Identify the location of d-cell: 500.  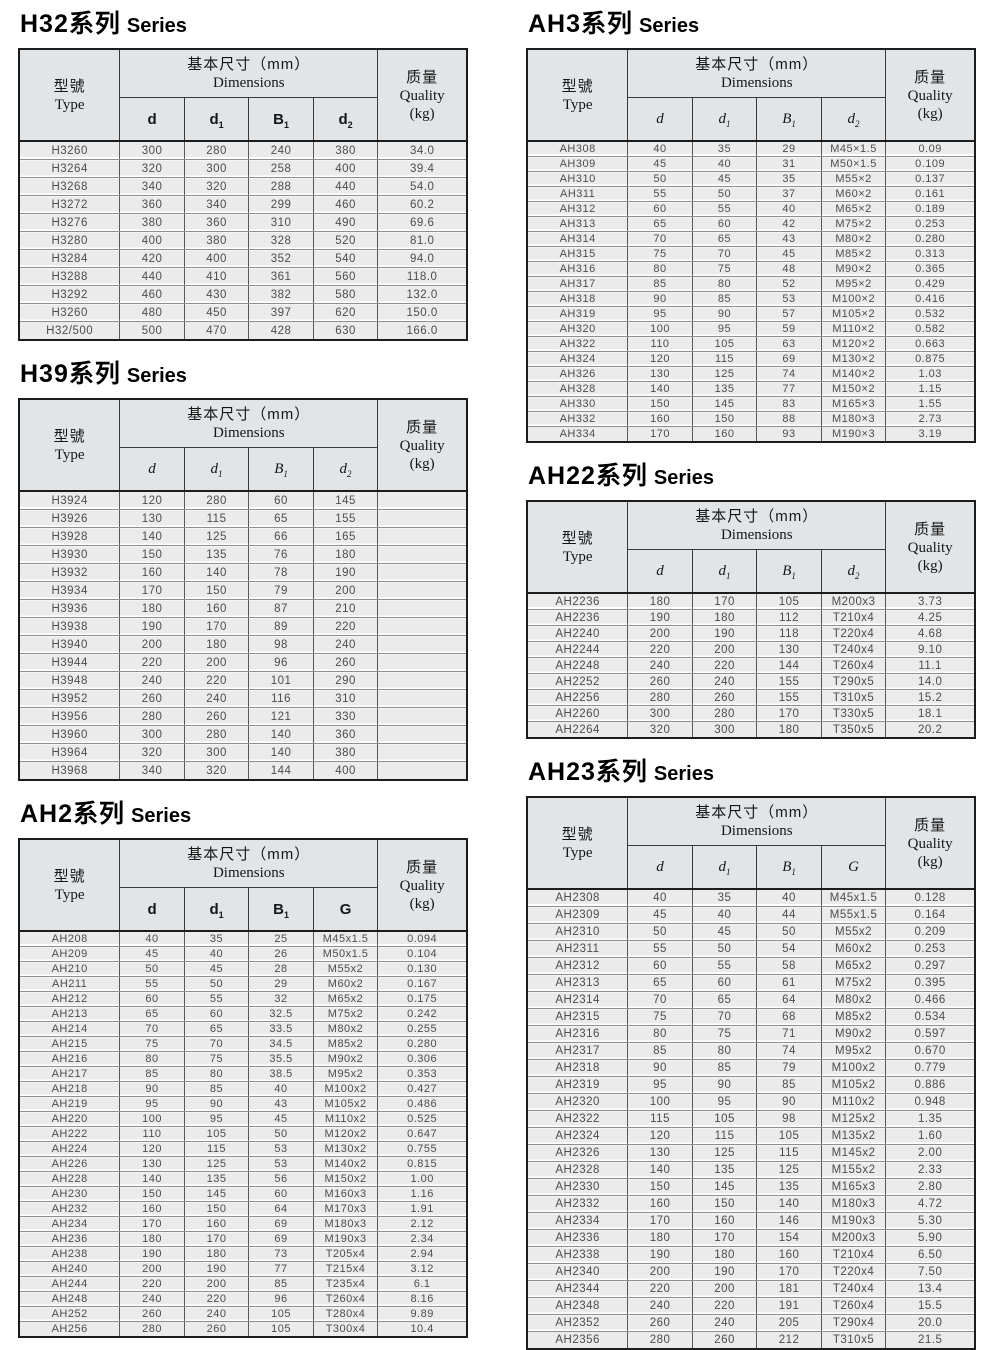
(152, 330).